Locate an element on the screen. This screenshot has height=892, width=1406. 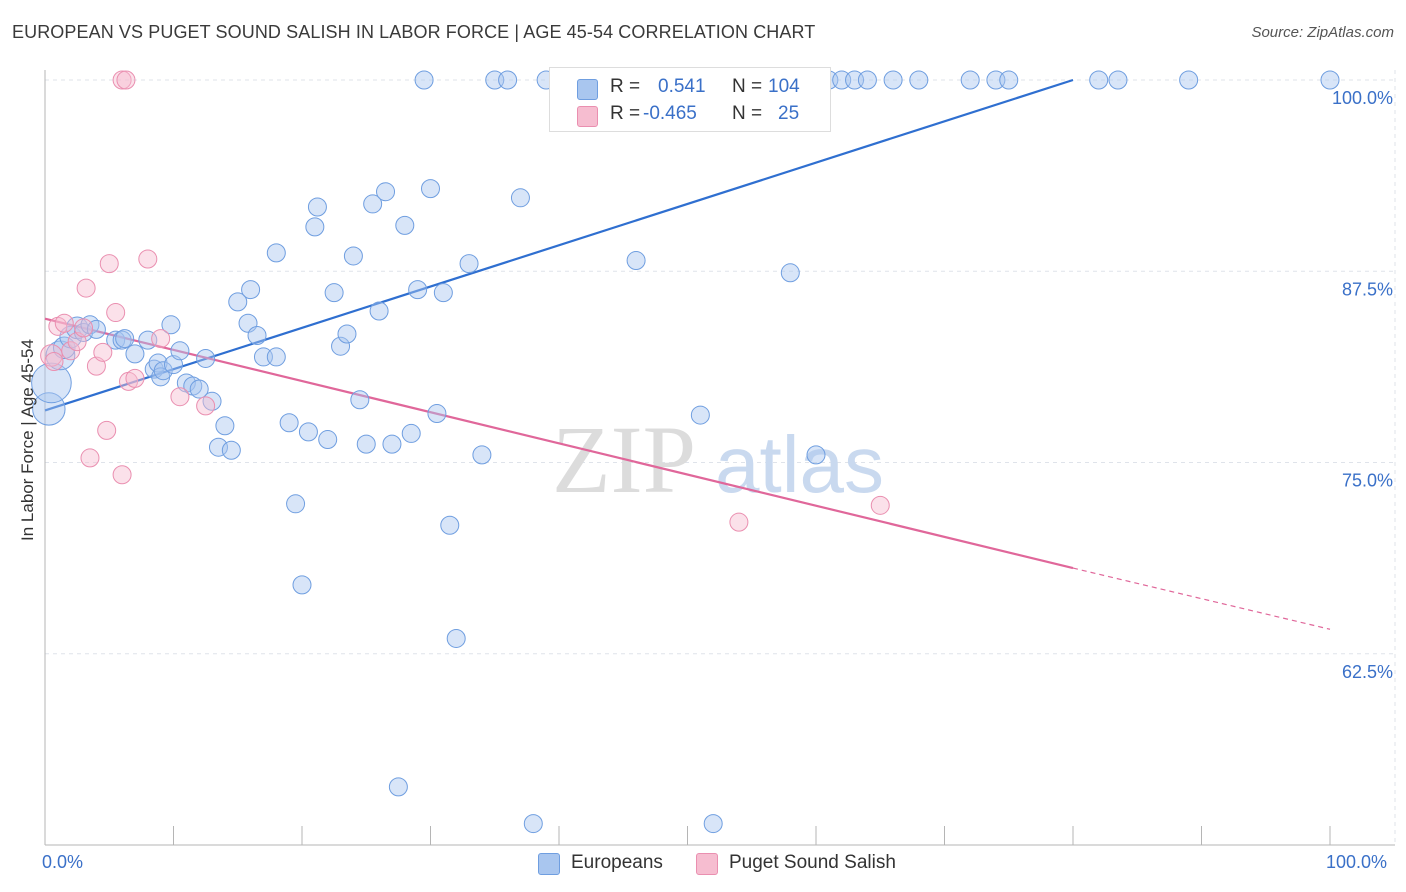
legend-n-value-salish: 25 is located at coordinates (789, 113).